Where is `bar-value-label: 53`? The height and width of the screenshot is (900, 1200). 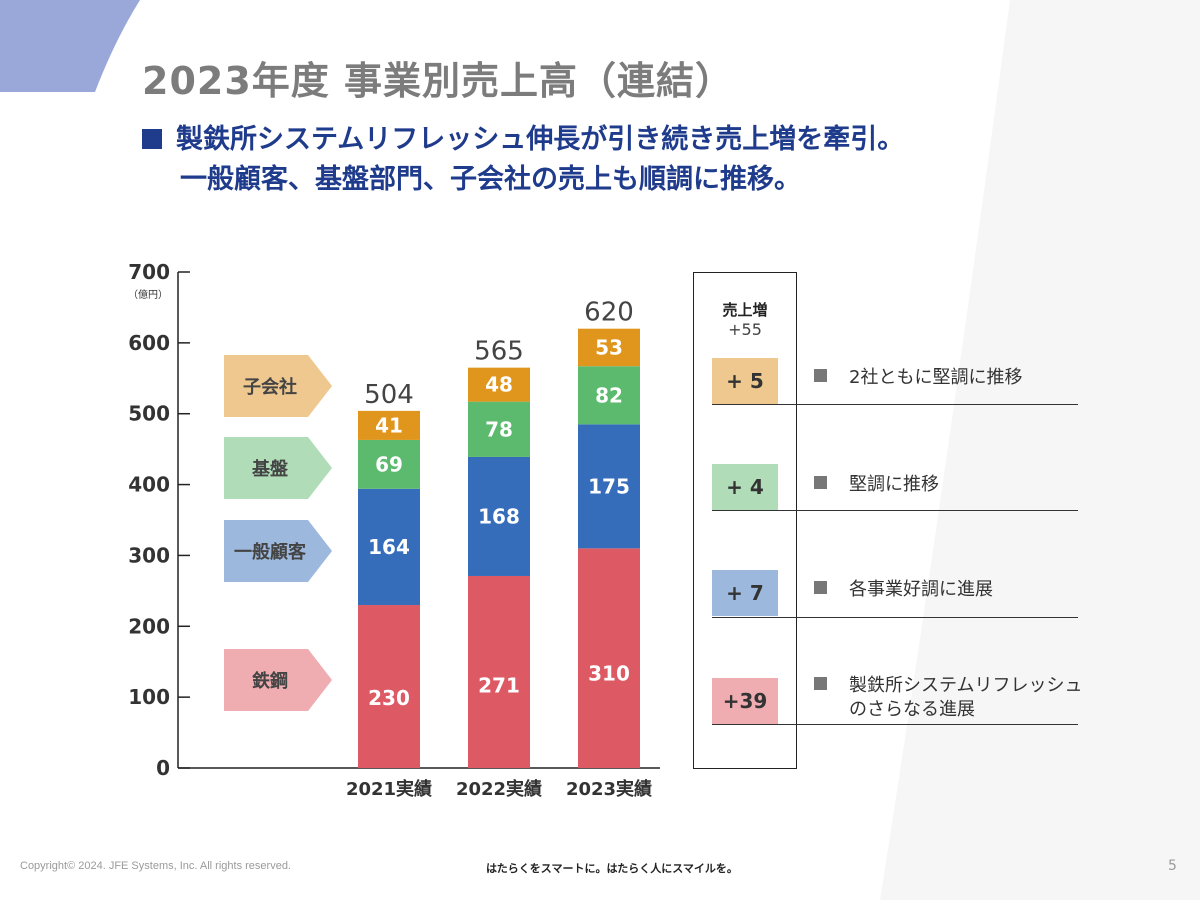
bar-value-label: 53 is located at coordinates (609, 347).